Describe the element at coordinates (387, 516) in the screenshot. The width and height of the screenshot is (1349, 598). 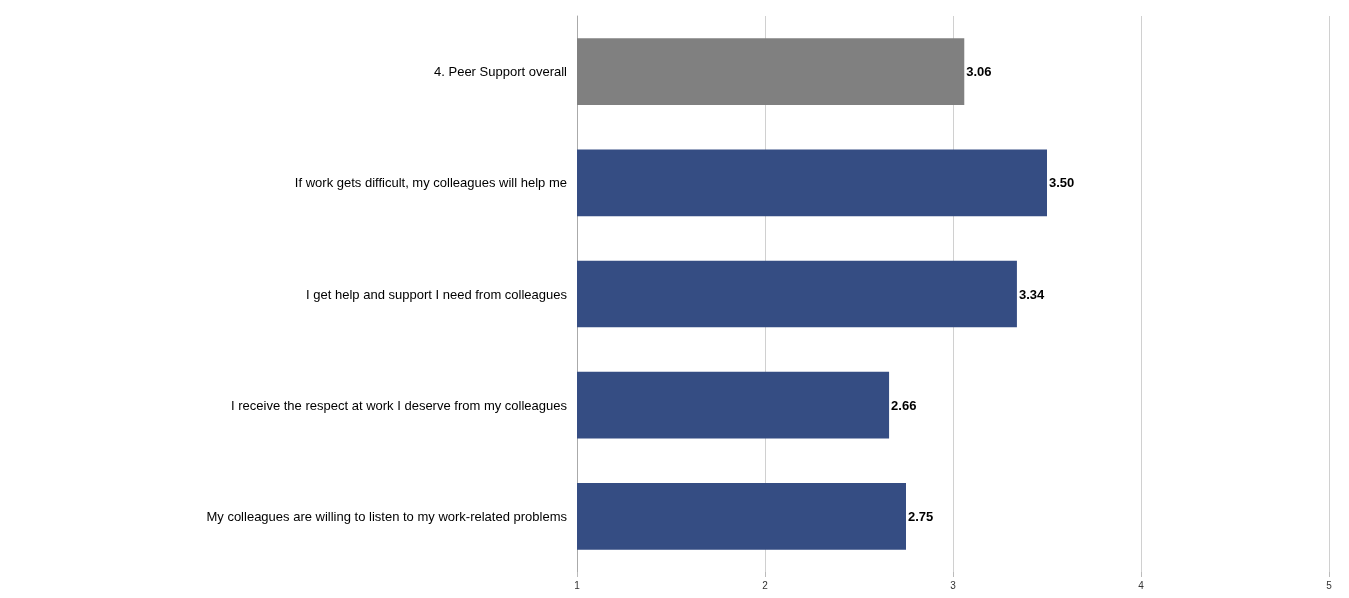
I see `y-tick-label: My colleagues are willing to listen to my work-related problems` at that location.